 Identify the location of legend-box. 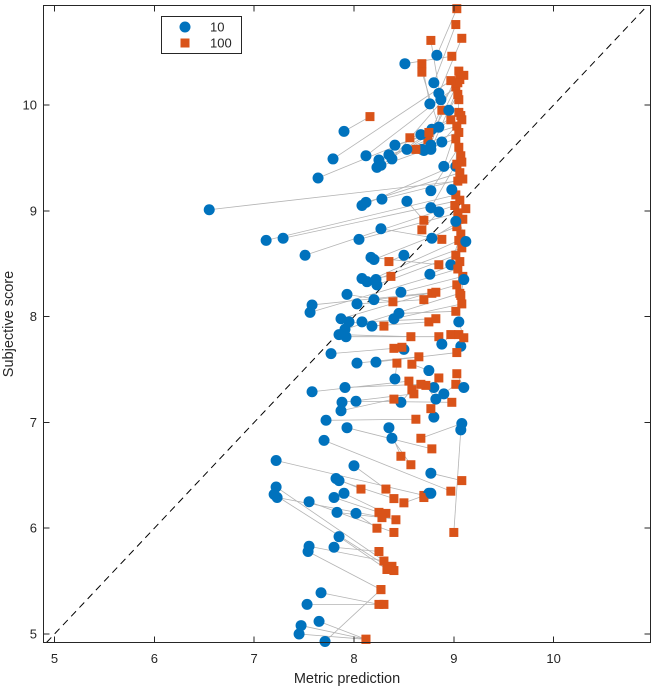
(201, 35).